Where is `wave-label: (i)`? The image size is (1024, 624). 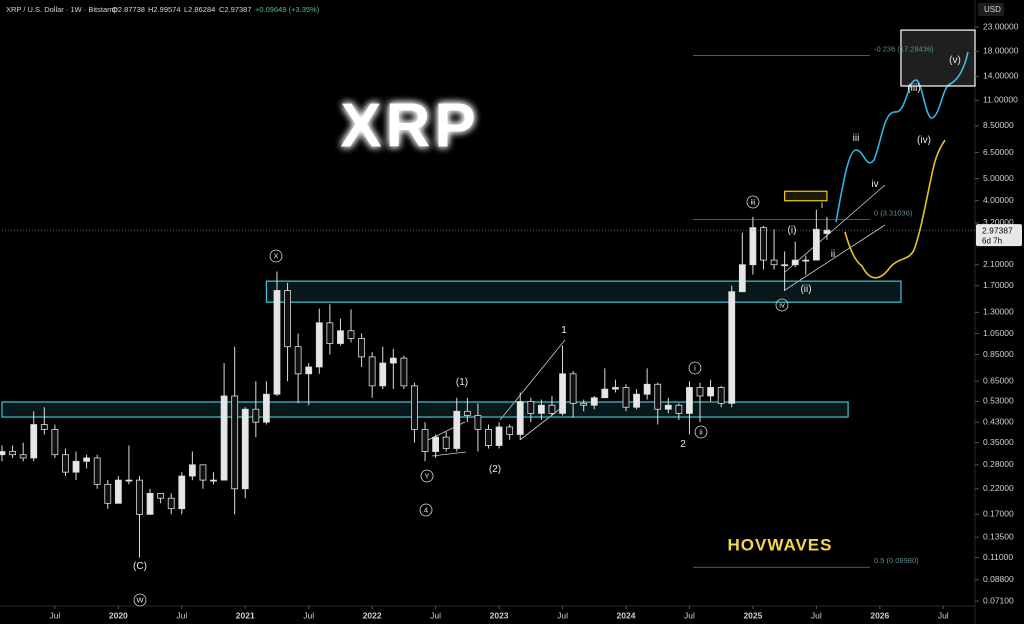 wave-label: (i) is located at coordinates (792, 230).